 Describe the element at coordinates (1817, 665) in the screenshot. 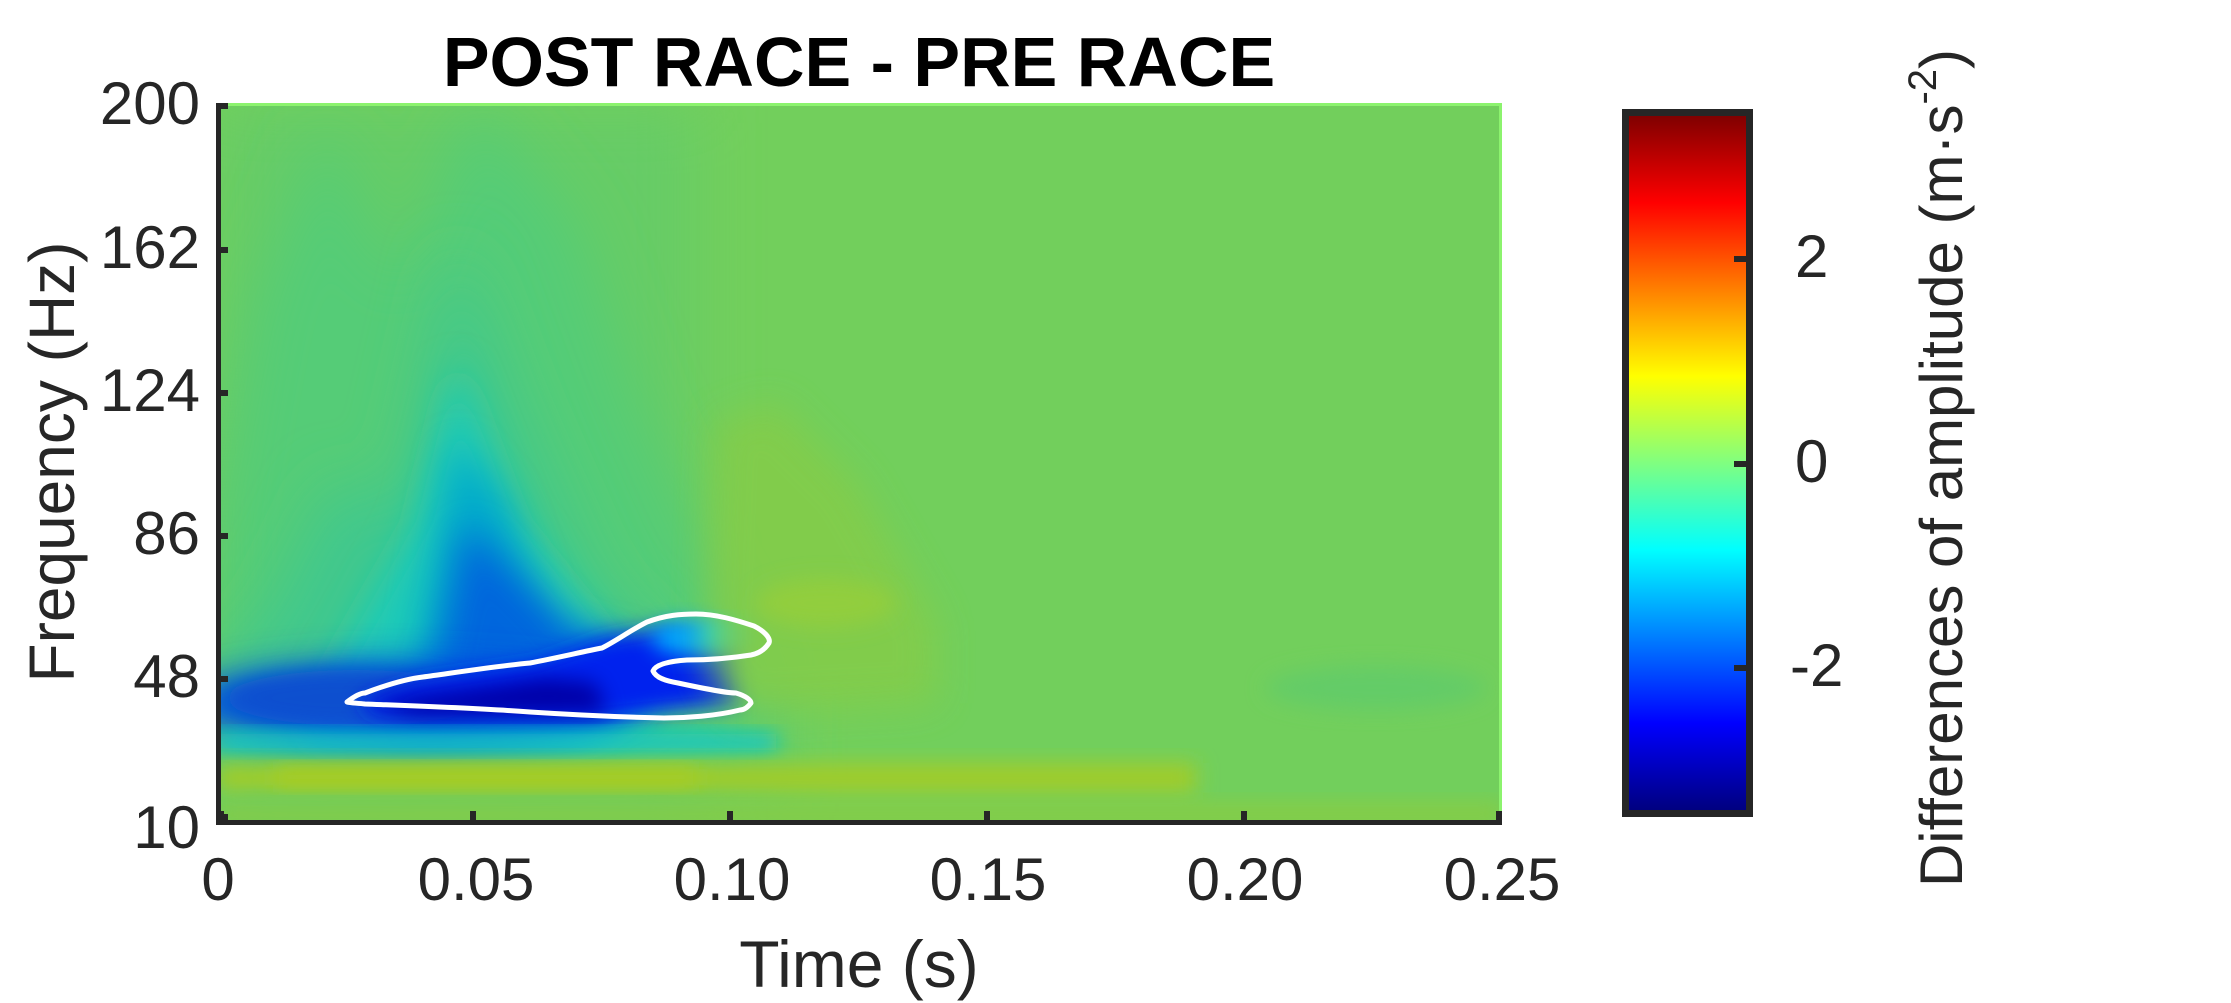

I see `colorbar-tick-label: -2` at that location.